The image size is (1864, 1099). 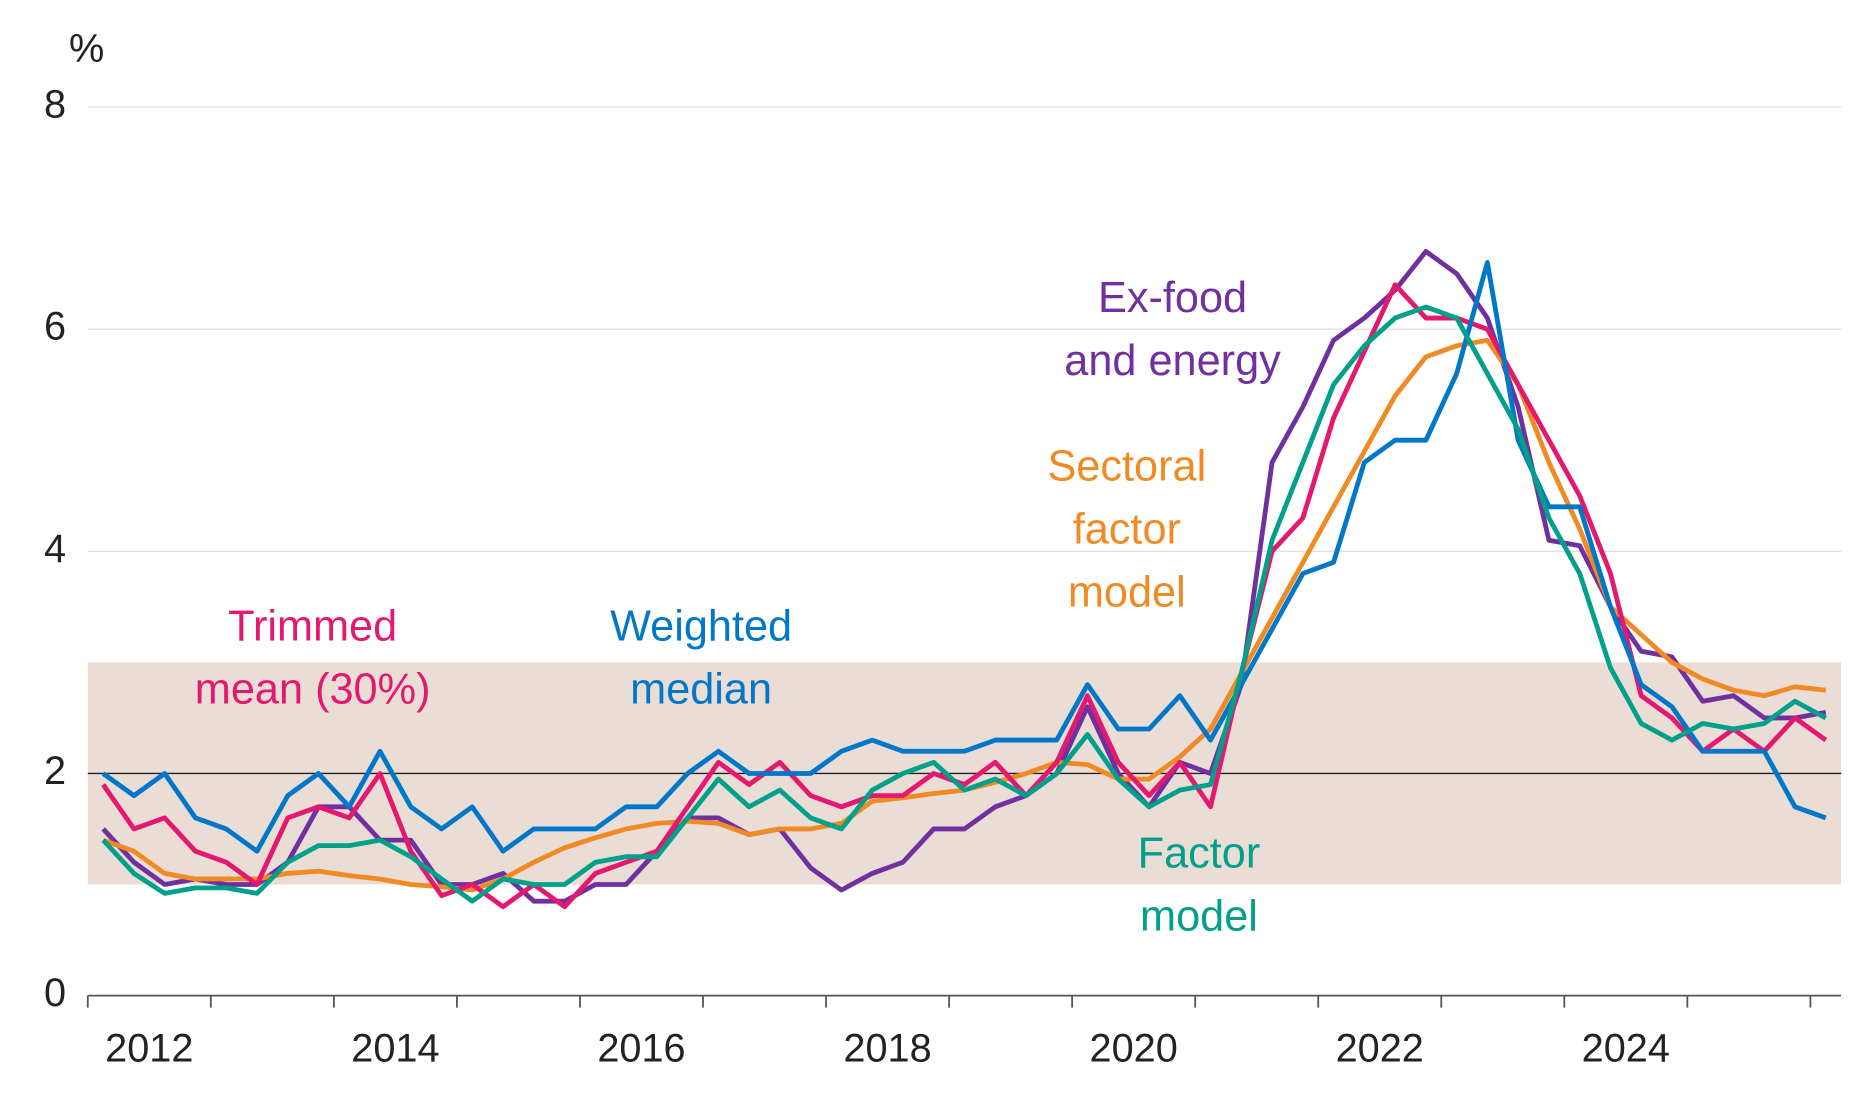 What do you see at coordinates (887, 1048) in the screenshot?
I see `x-tick-label: 2018` at bounding box center [887, 1048].